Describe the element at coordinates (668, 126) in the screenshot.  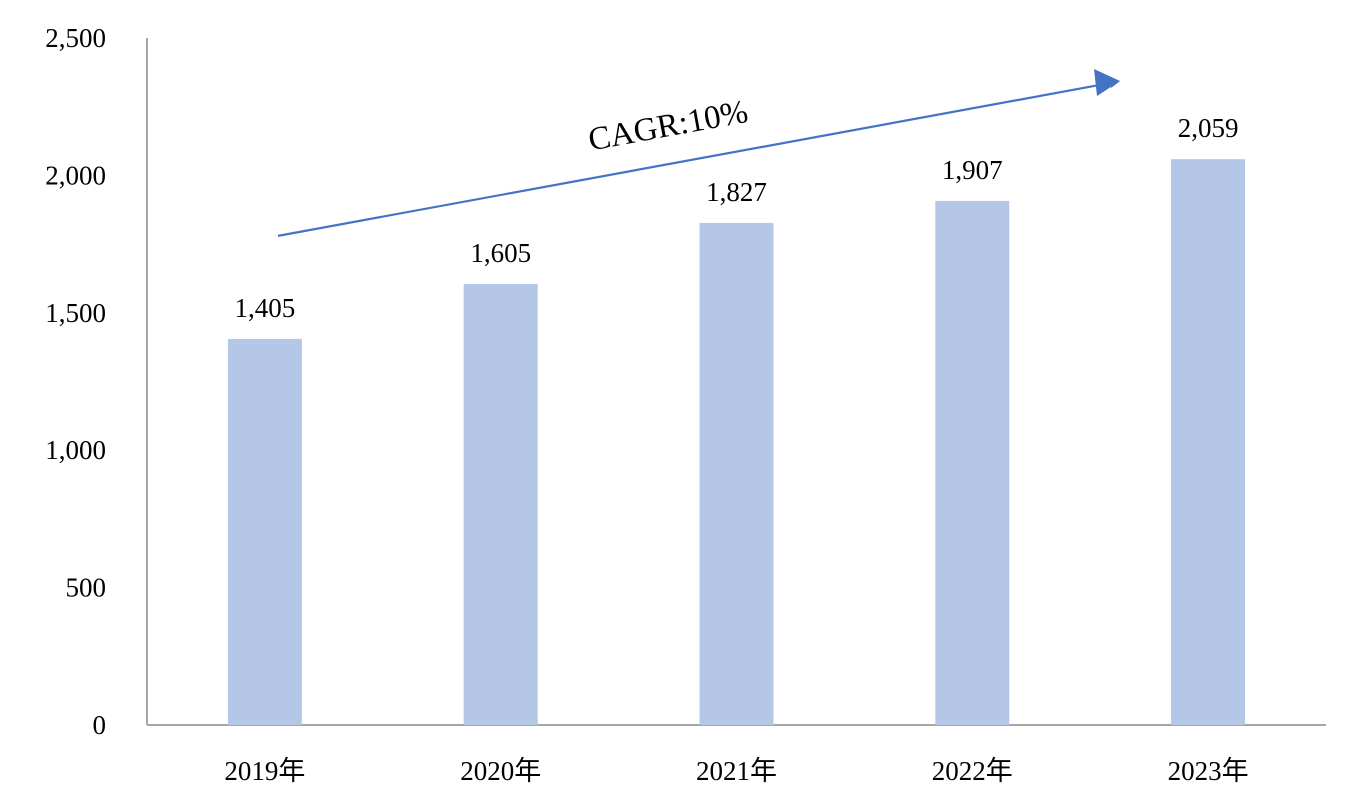
I see `cagr-annotation-label: CAGR:10%` at that location.